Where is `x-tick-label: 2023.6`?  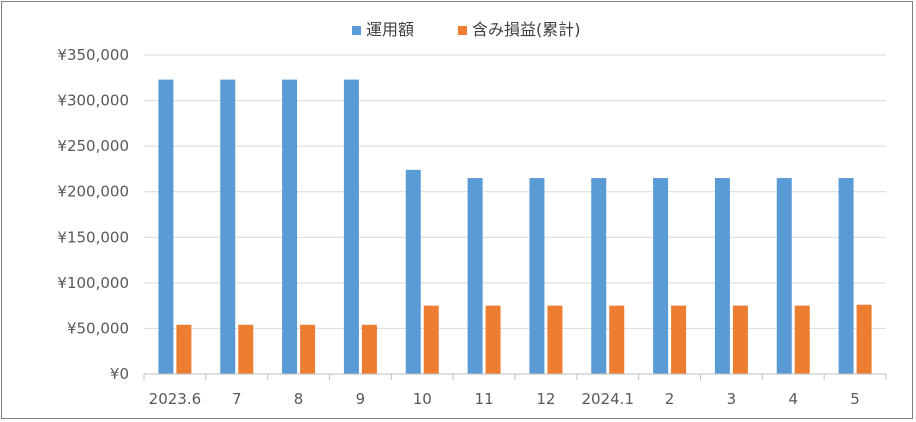
x-tick-label: 2023.6 is located at coordinates (175, 399).